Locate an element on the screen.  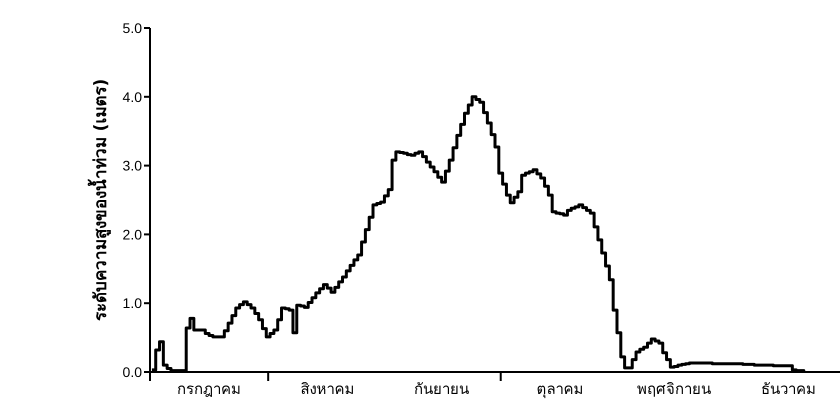
x-tick-label: กันยายน is located at coordinates (442, 389).